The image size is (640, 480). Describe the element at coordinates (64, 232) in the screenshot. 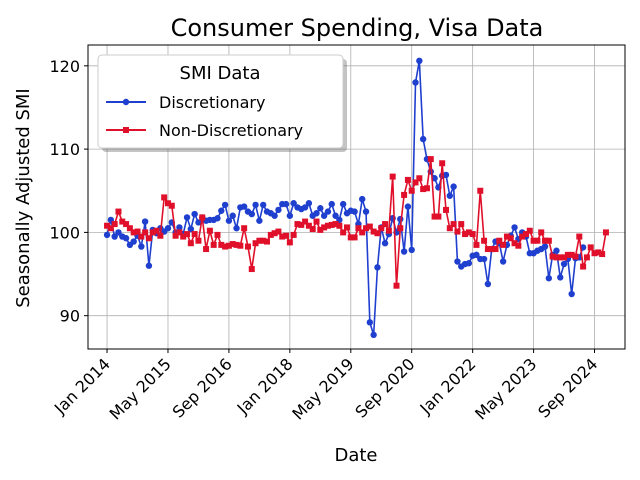

I see `y-tick-label: 100` at that location.